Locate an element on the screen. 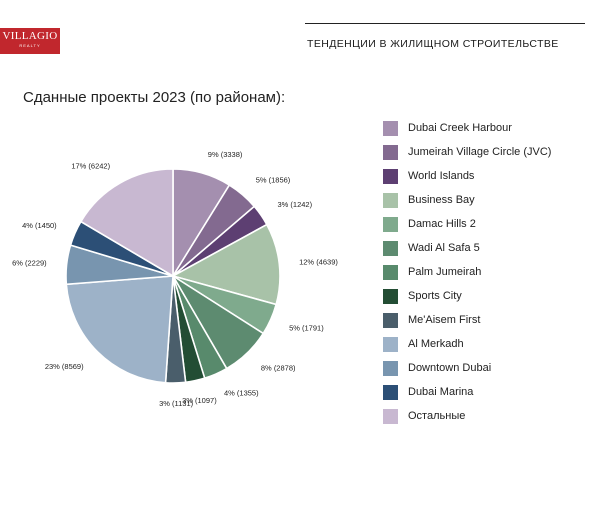  legend-item-3: Business Bay is located at coordinates (467, 200).